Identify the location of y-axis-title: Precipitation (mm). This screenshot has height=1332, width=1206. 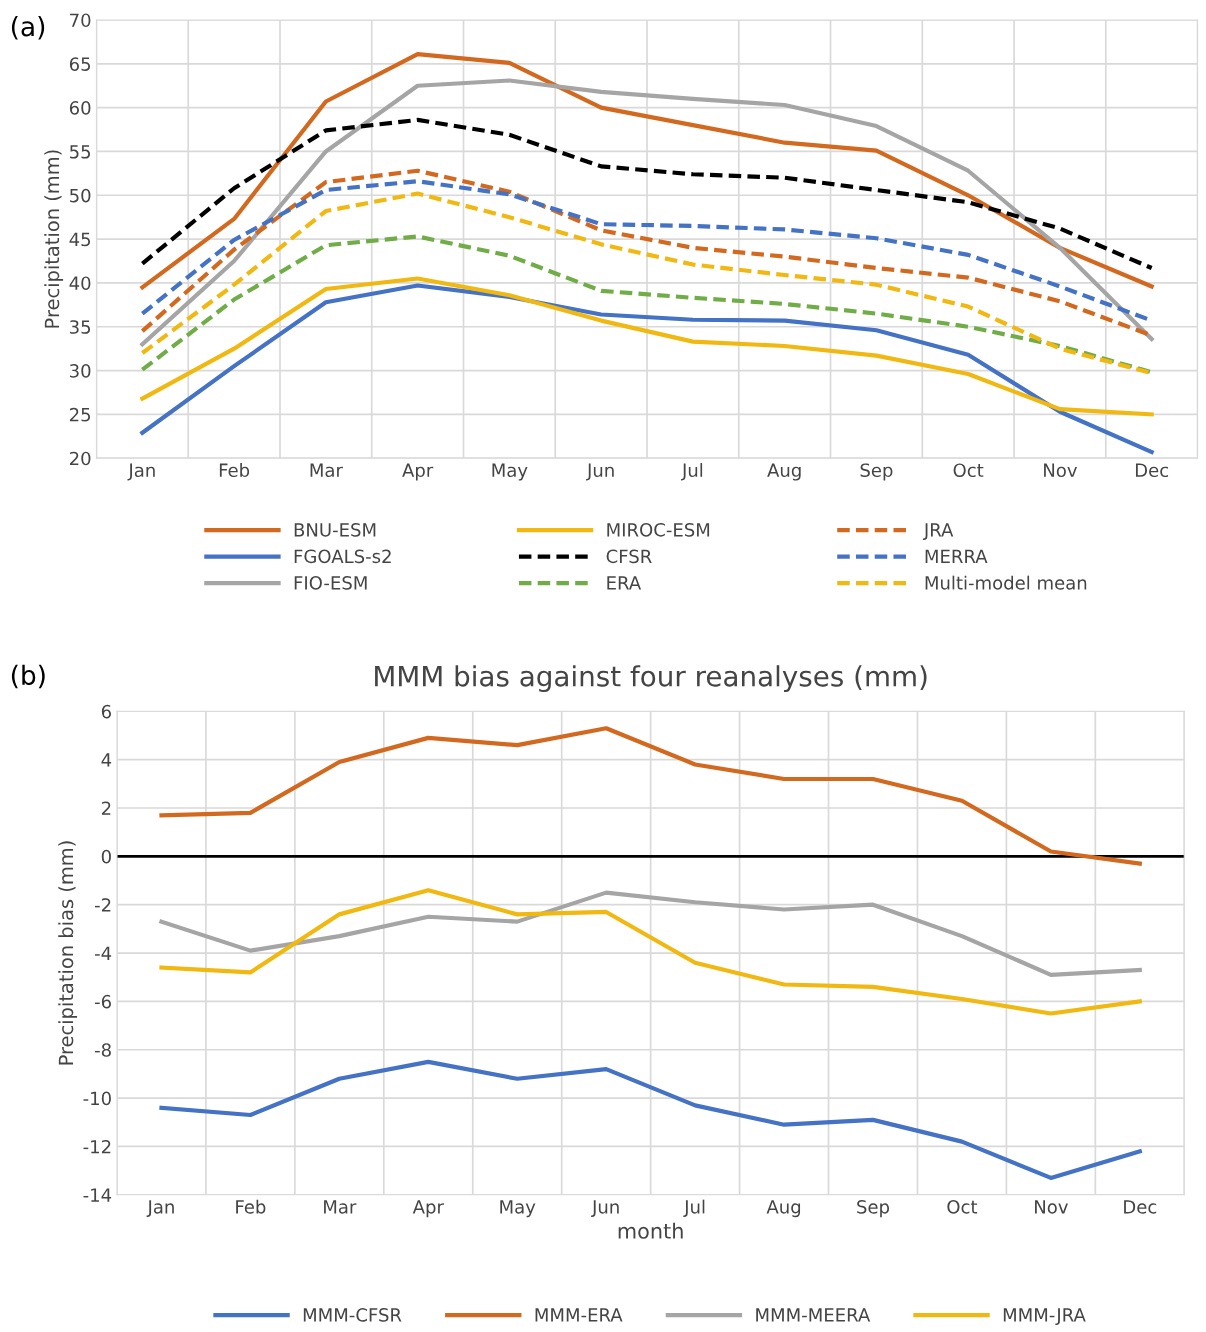
(54, 239).